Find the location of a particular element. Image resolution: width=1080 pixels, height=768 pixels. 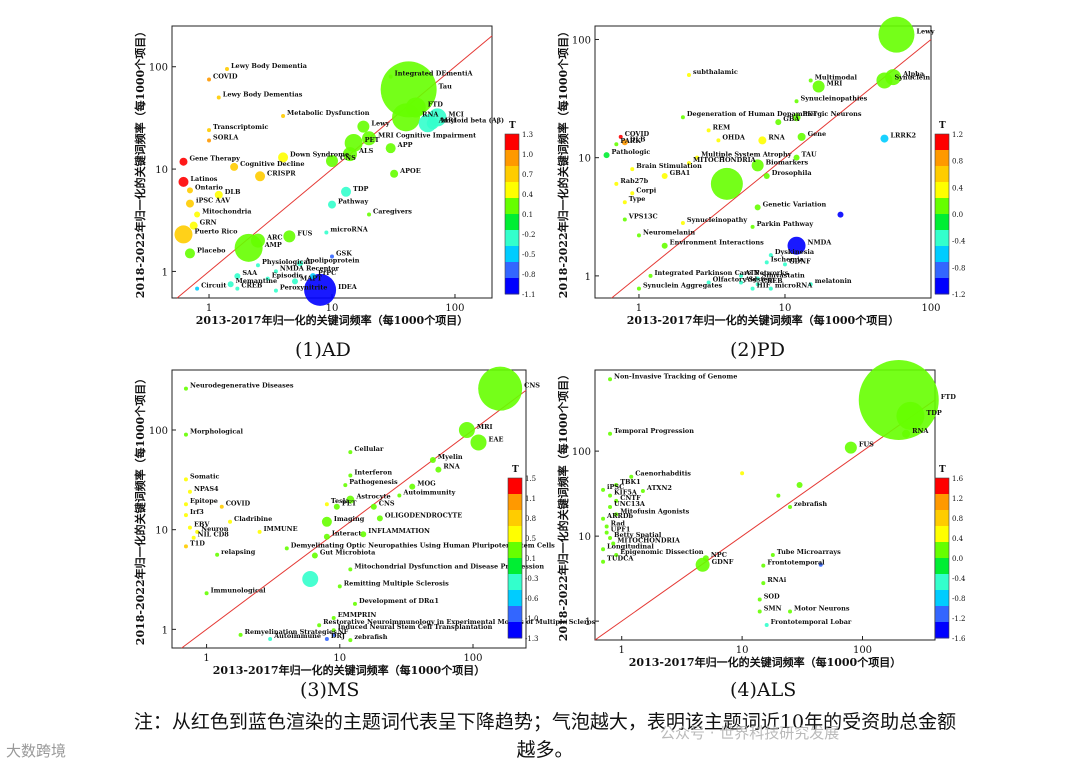

point-label: Puerto Rico is located at coordinates (216, 231).